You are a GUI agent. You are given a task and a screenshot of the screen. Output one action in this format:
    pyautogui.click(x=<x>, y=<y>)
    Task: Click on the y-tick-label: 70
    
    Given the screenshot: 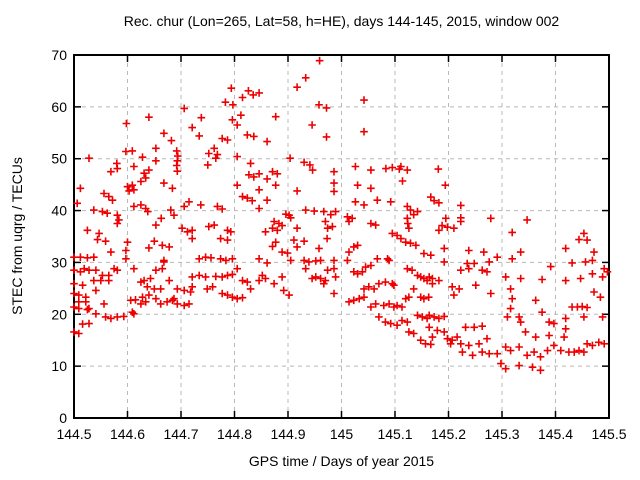 What is the action you would take?
    pyautogui.click(x=59, y=55)
    